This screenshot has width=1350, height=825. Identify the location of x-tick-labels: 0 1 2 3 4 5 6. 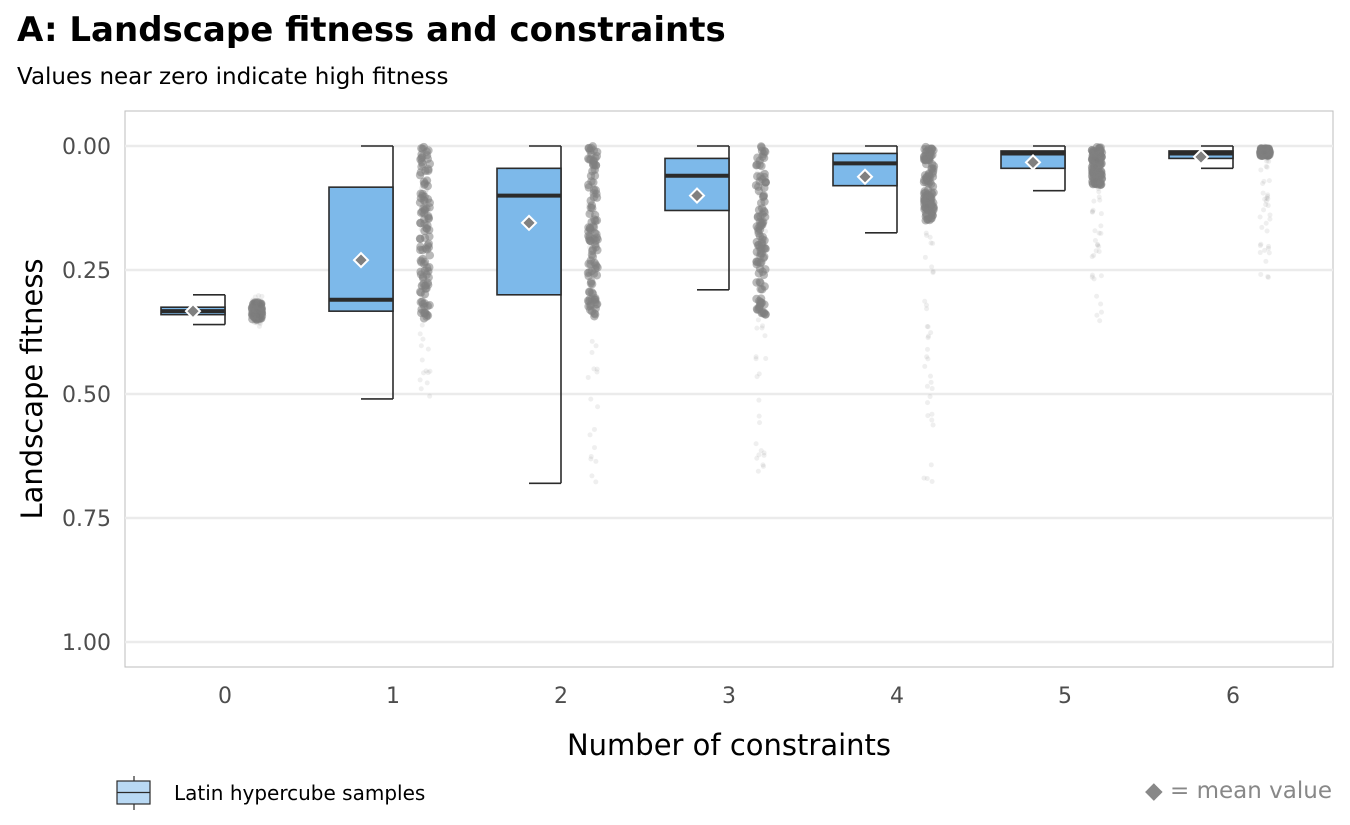
(729, 696).